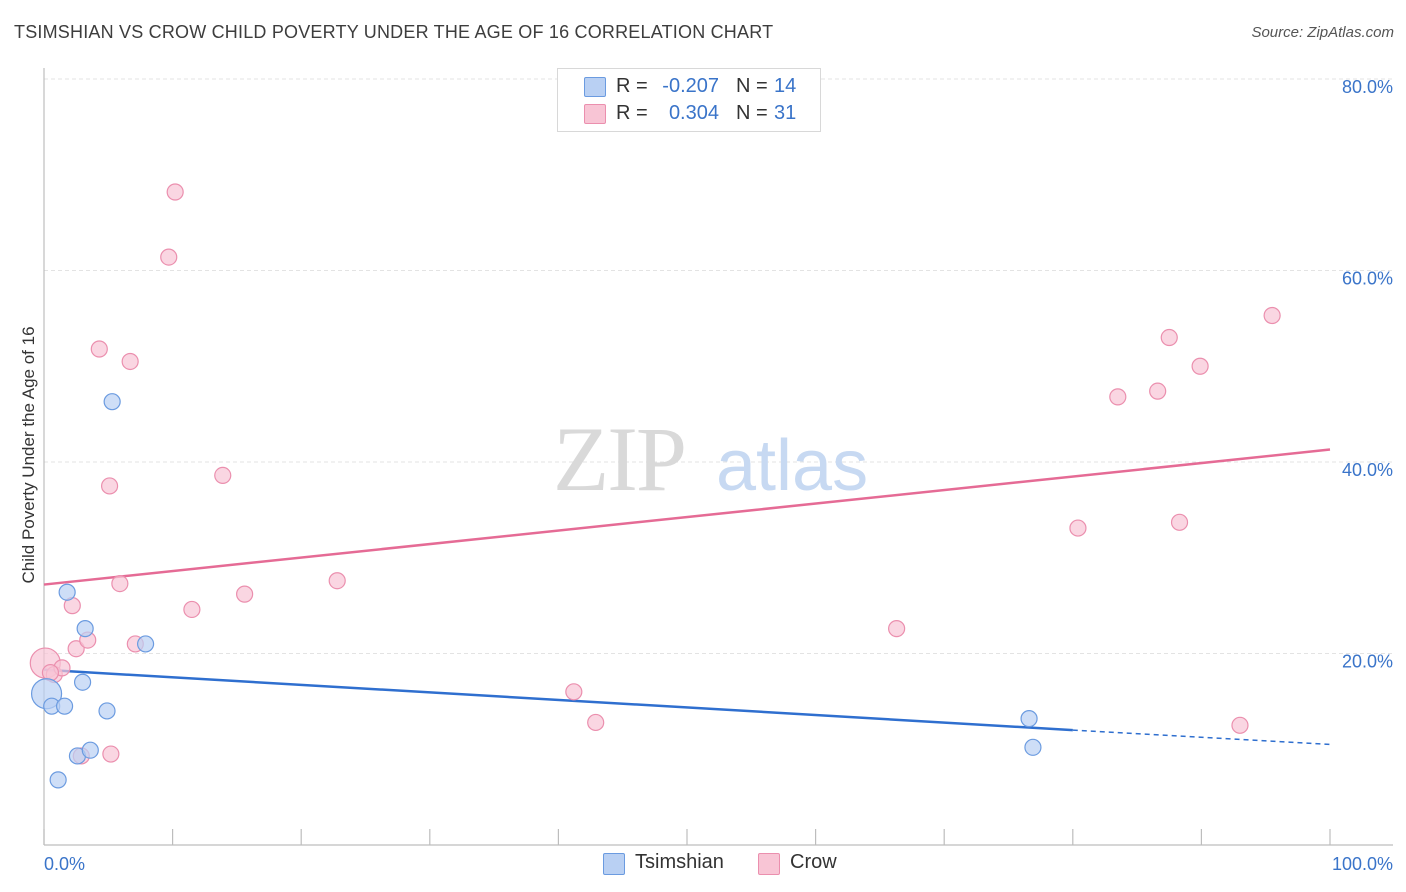 The width and height of the screenshot is (1406, 892). I want to click on bottom-legend-label-crow: Crow, so click(813, 862).